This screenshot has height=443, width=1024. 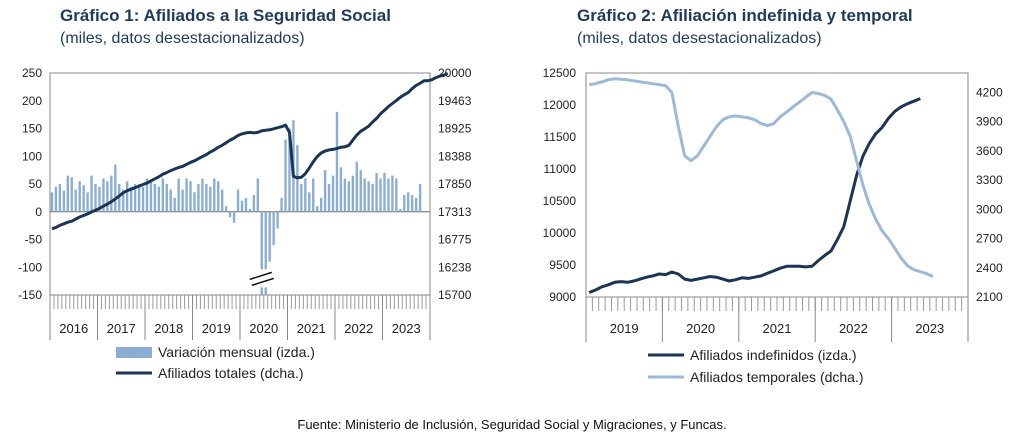 What do you see at coordinates (455, 295) in the screenshot?
I see `right-tick-label: 15700` at bounding box center [455, 295].